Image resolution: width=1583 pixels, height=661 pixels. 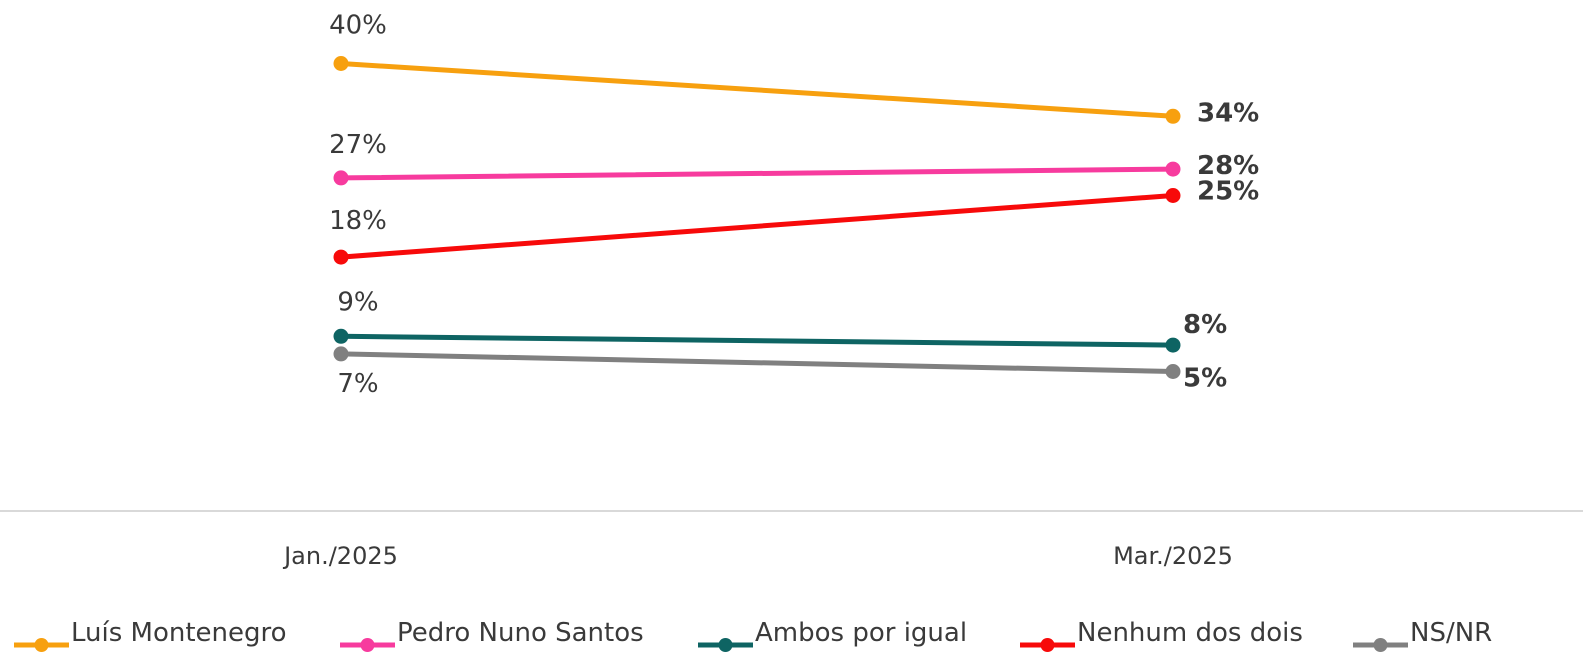 I want to click on data-label-luis-montenegro-0: 40%, so click(x=358, y=26).